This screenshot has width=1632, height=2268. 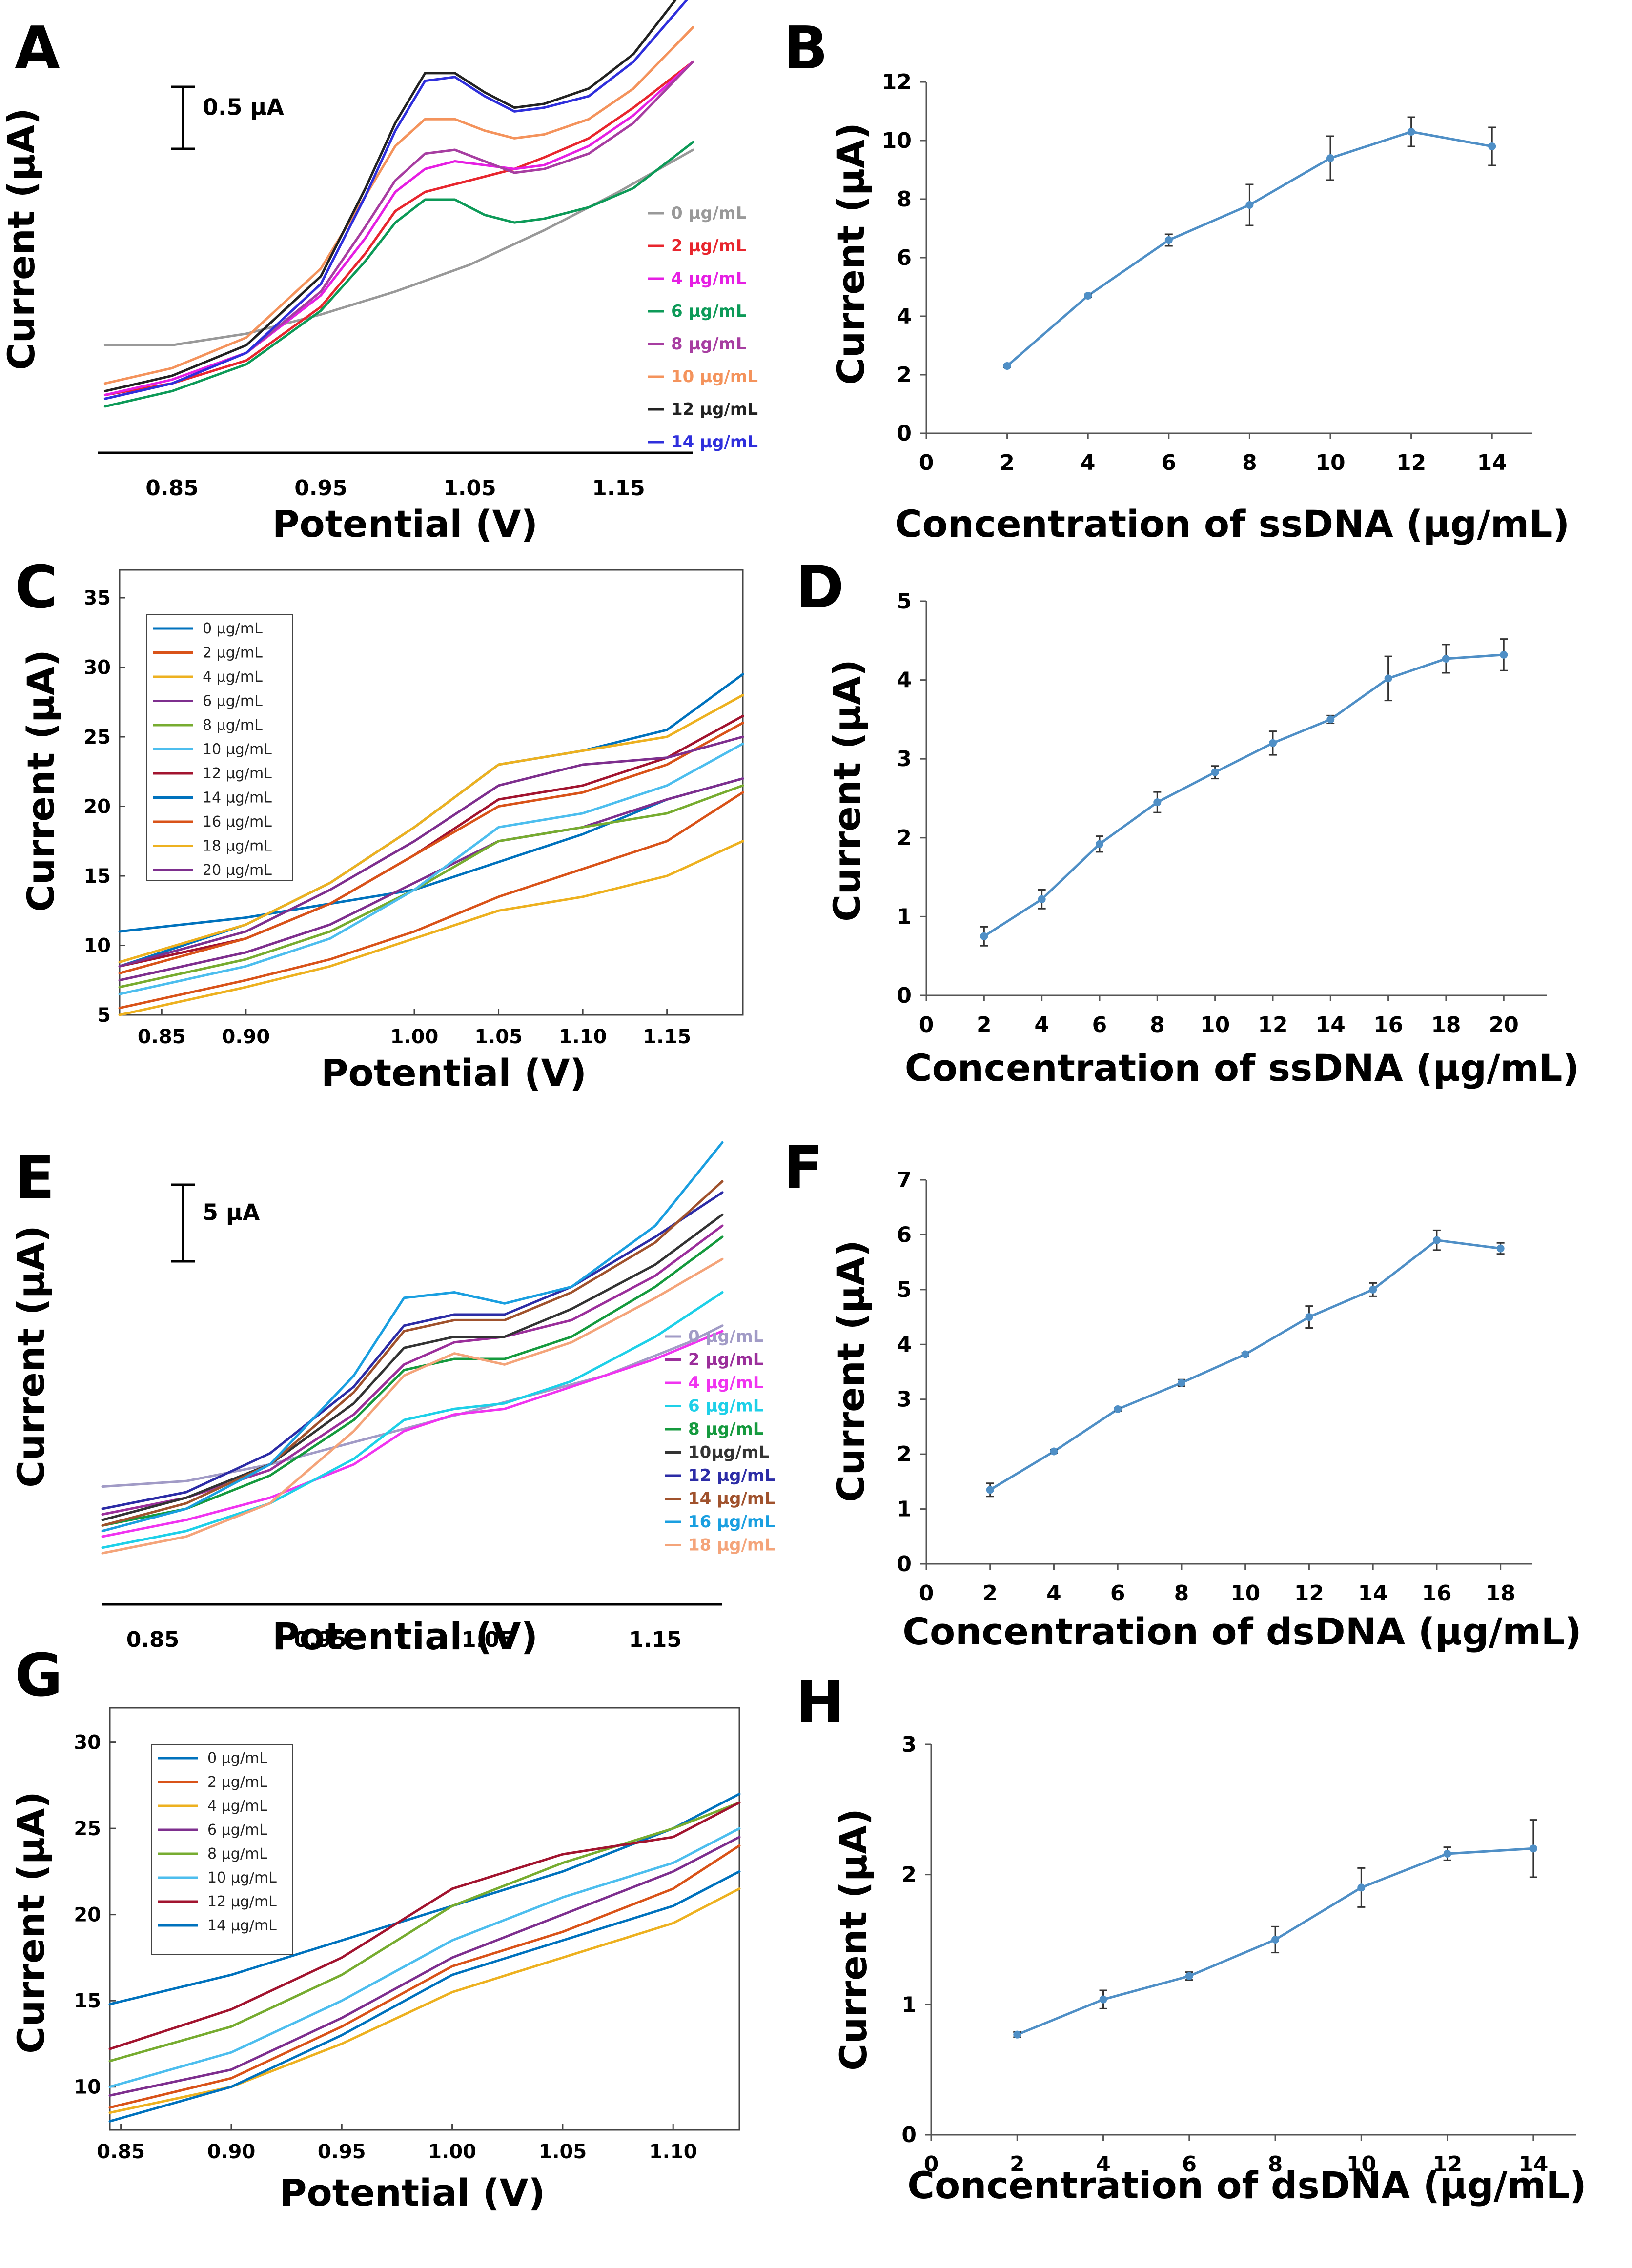 I want to click on x-axis-title: Potential (V), so click(x=412, y=2193).